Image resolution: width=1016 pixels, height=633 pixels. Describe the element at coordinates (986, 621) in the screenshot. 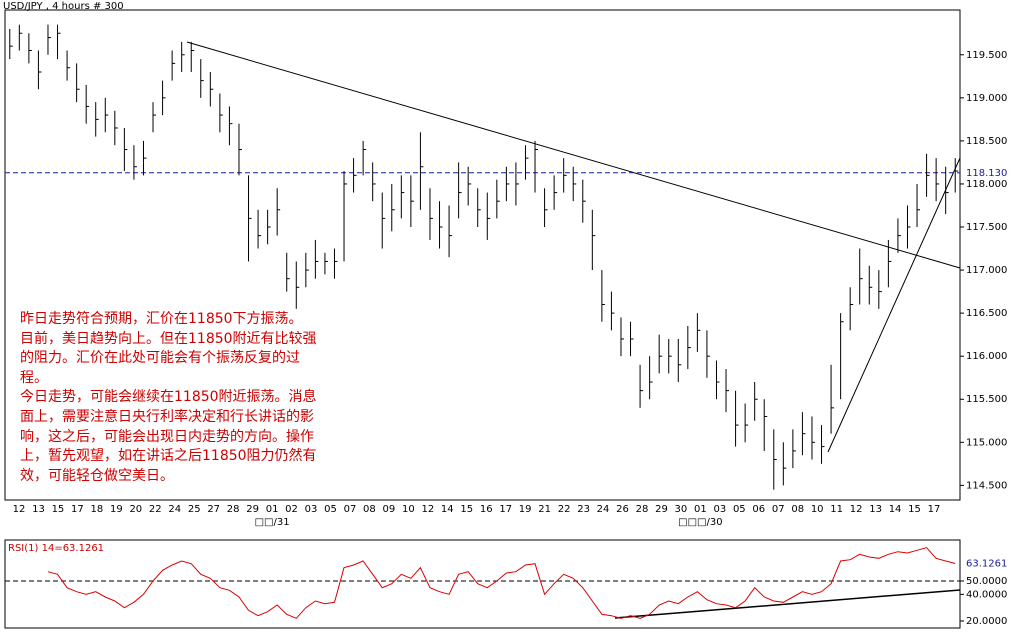

I see `y-tick-label: 20.0000` at that location.